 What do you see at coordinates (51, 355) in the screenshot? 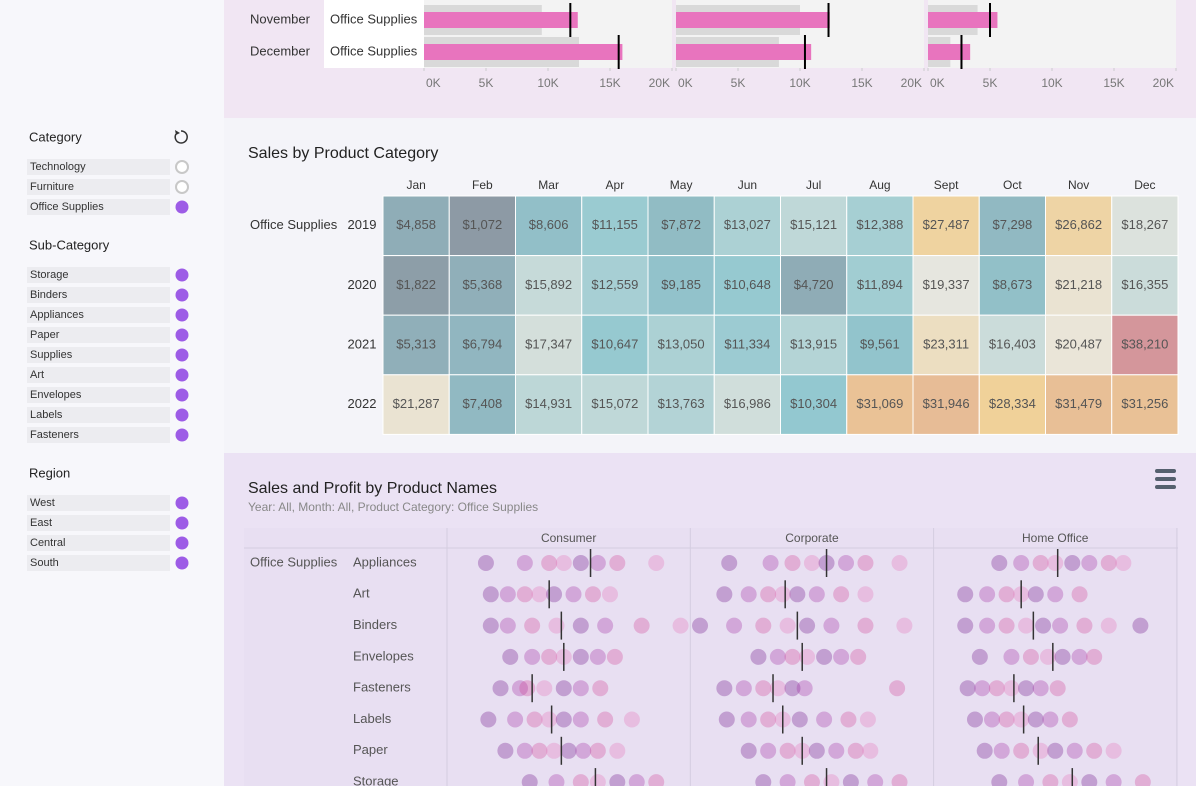
I see `filter-item-label: Supplies` at bounding box center [51, 355].